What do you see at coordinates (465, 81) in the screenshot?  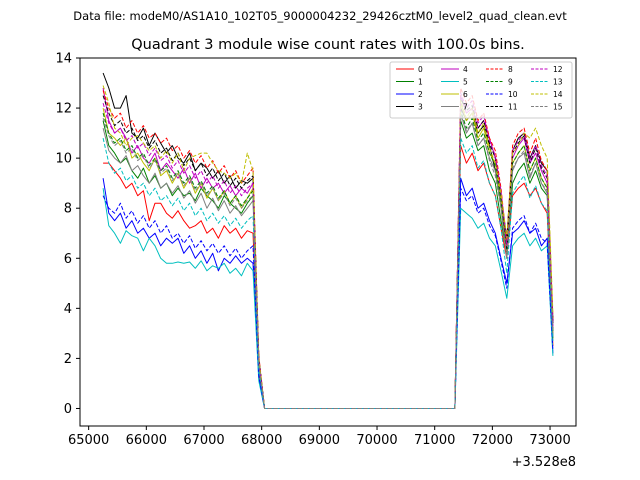 I see `legend-label-5: 5` at bounding box center [465, 81].